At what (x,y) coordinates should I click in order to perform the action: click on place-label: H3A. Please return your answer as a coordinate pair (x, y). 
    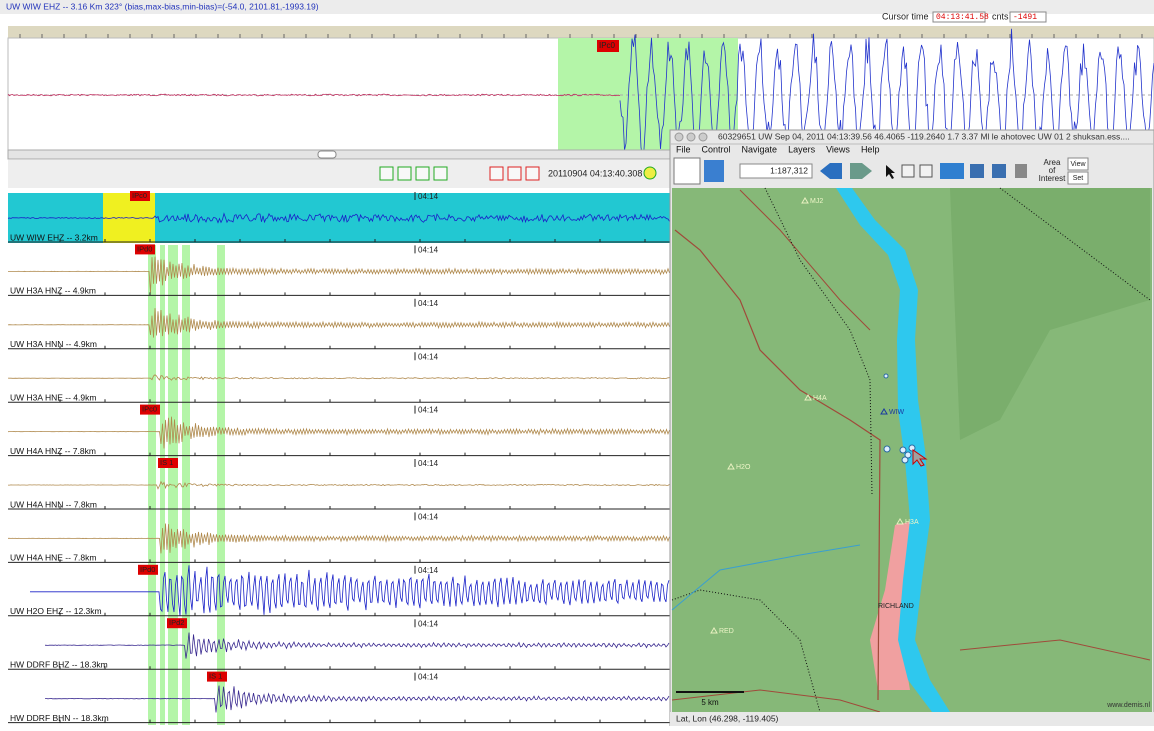
    Looking at the image, I should click on (912, 522).